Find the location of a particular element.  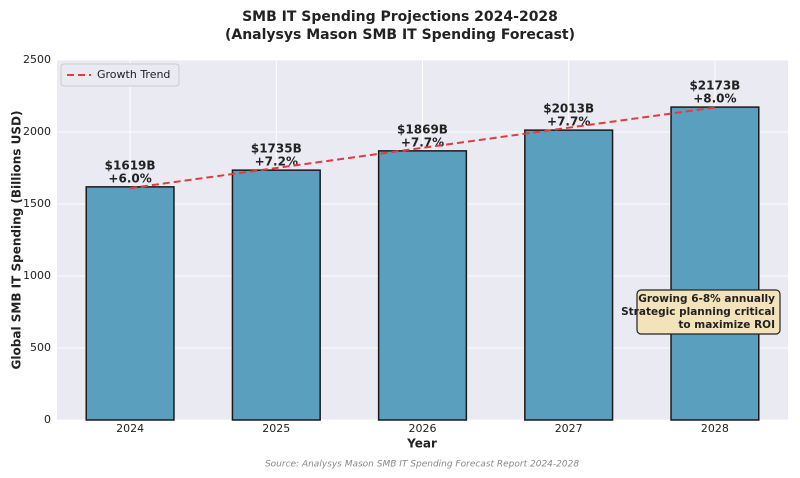

annotation-text: Strategic planning critical is located at coordinates (698, 312).